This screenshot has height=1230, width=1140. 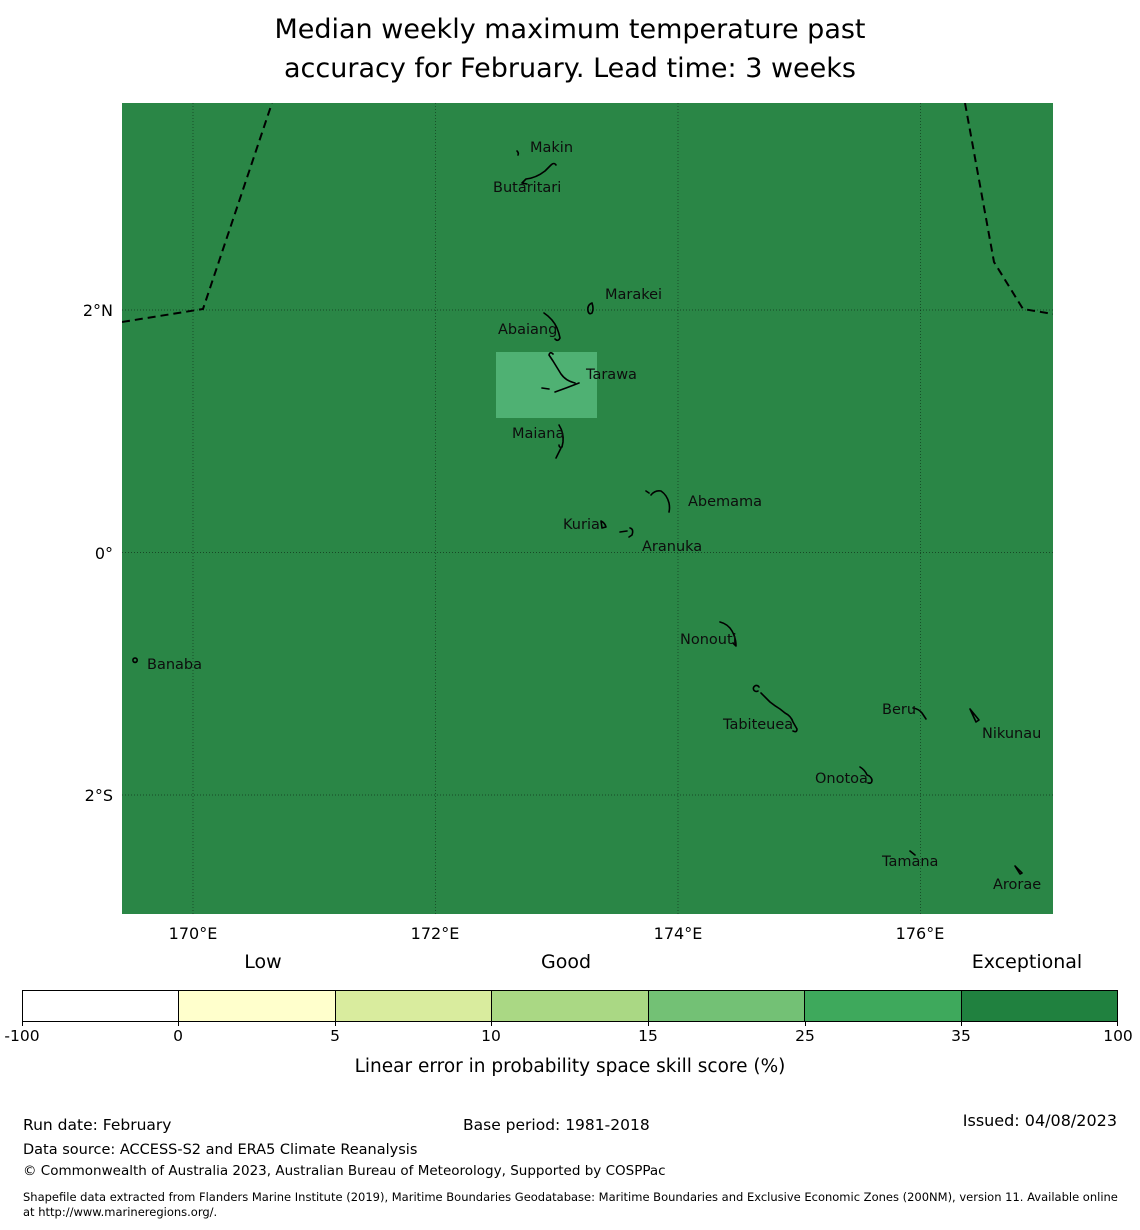 What do you see at coordinates (678, 933) in the screenshot?
I see `x-tick-label-174e: 174°E` at bounding box center [678, 933].